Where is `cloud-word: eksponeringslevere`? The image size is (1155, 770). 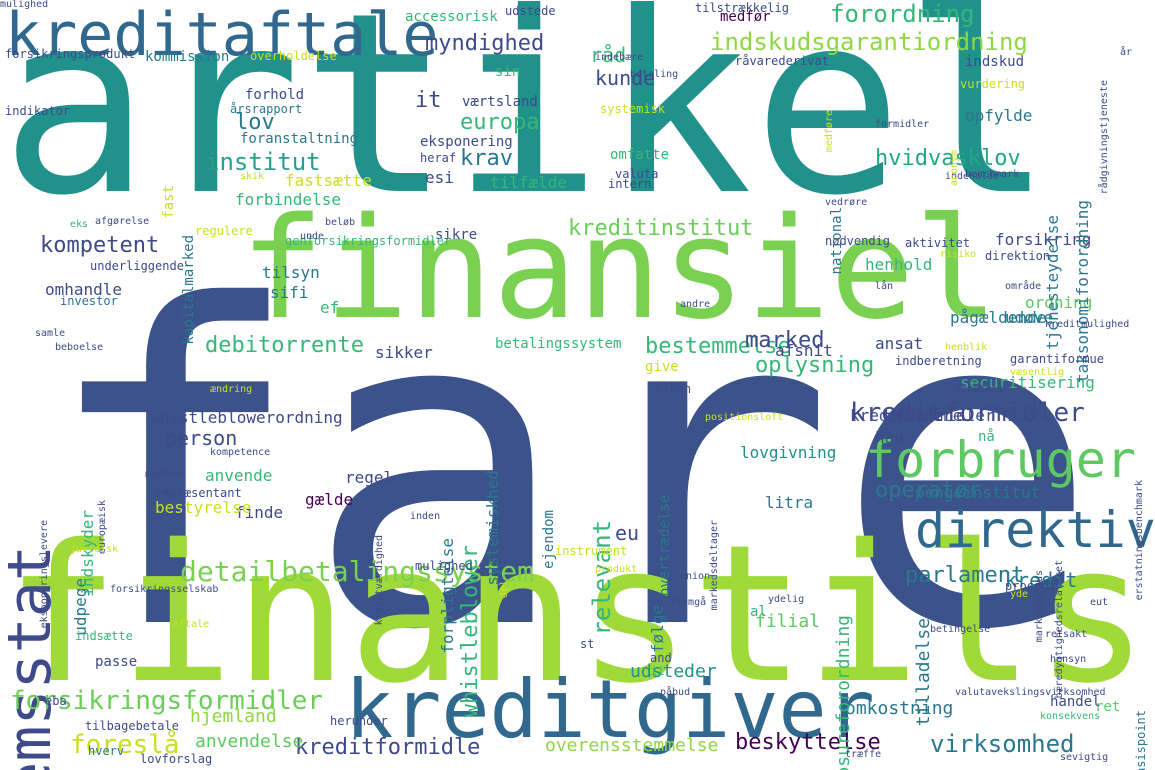
cloud-word: eksponeringslevere is located at coordinates (44, 574).